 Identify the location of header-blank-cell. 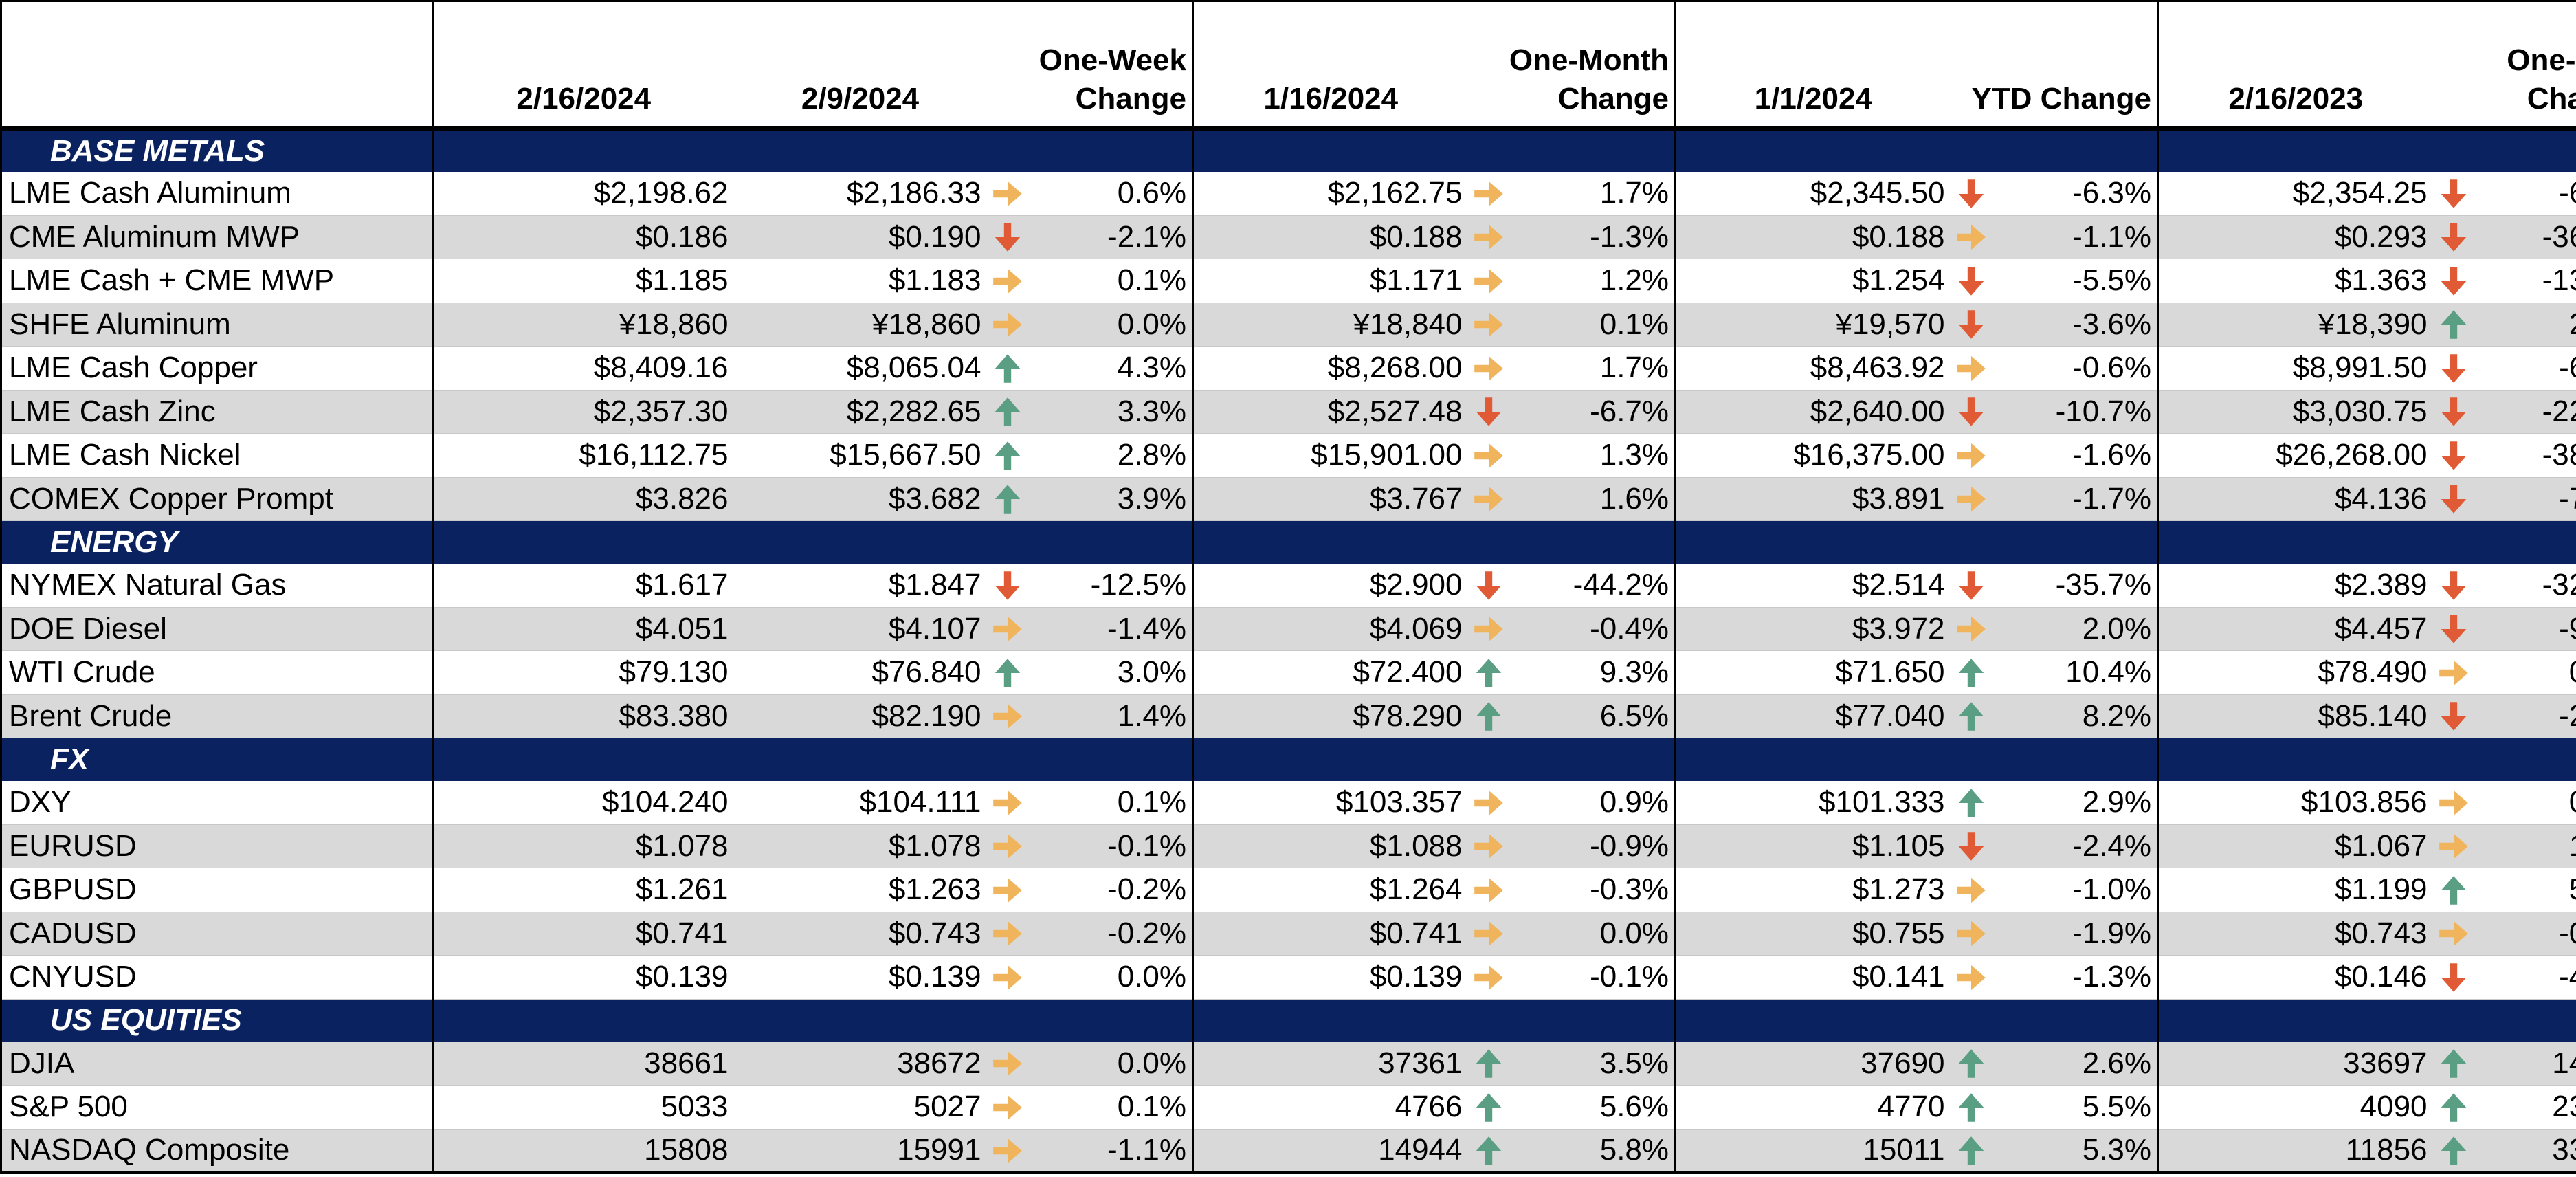
(217, 65).